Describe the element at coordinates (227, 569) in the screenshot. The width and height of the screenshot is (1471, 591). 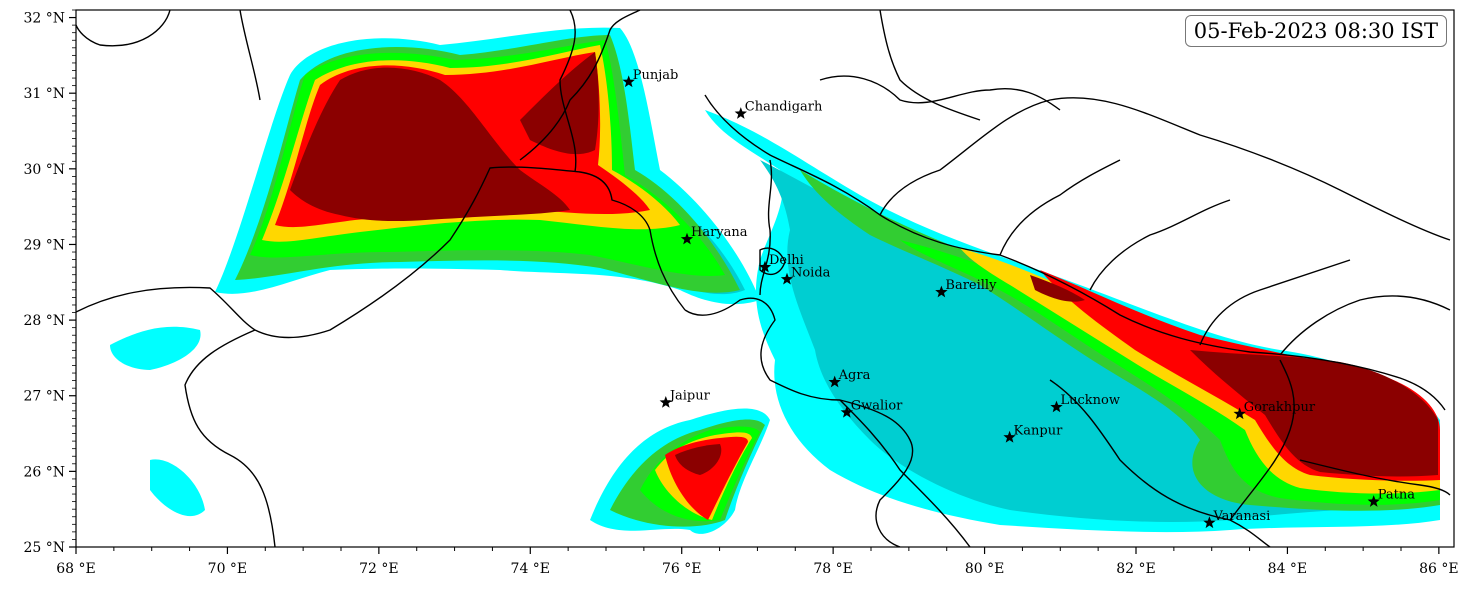
I see `x-tick-label: 70 °E` at that location.